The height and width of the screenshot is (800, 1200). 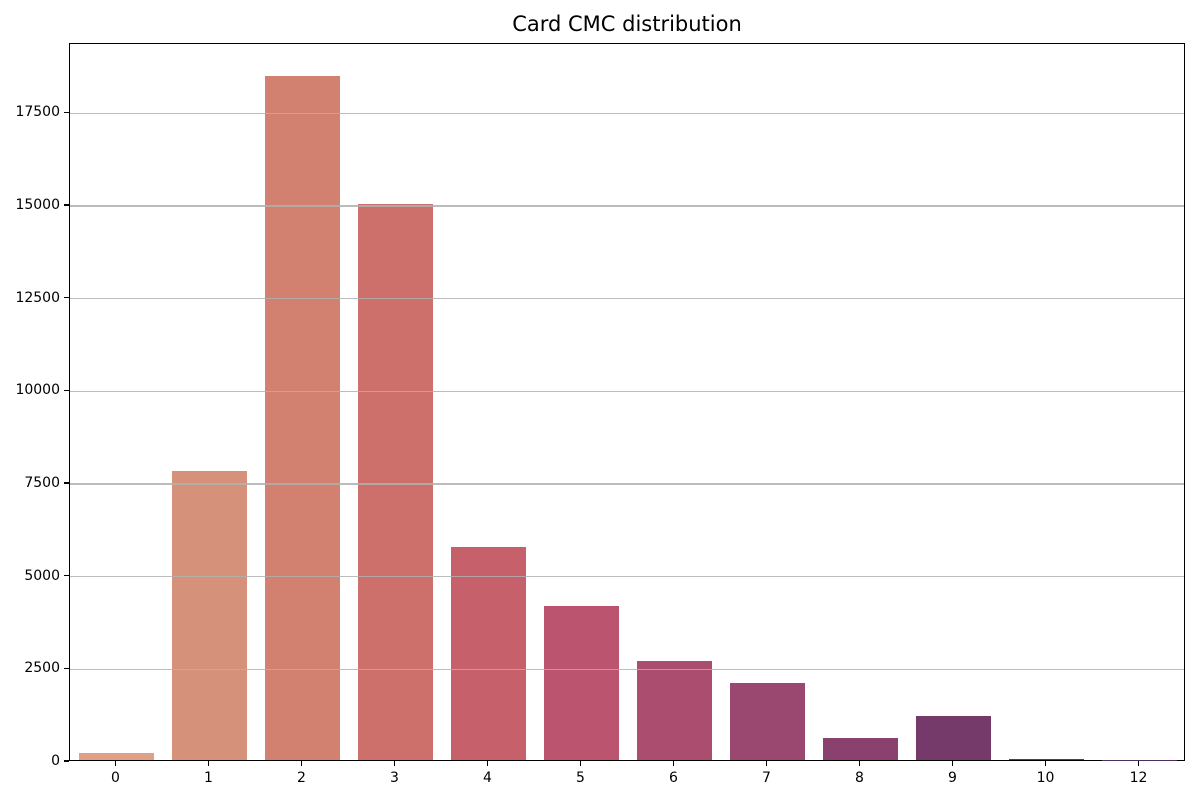 What do you see at coordinates (1138, 778) in the screenshot?
I see `x-tick-label: 12` at bounding box center [1138, 778].